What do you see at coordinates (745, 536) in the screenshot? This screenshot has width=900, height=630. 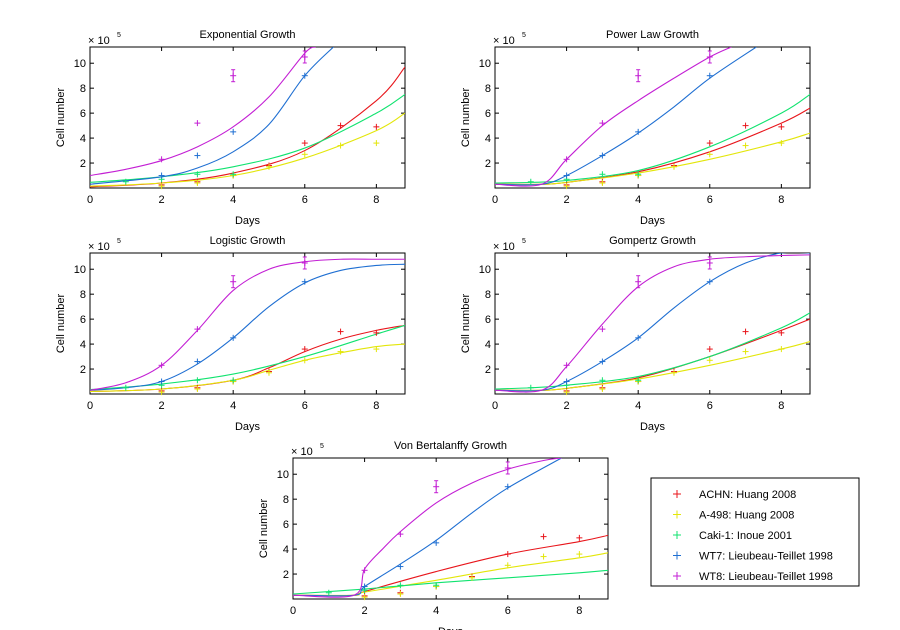 I see `legend-label: Caki-1: Inoue 2001` at bounding box center [745, 536].